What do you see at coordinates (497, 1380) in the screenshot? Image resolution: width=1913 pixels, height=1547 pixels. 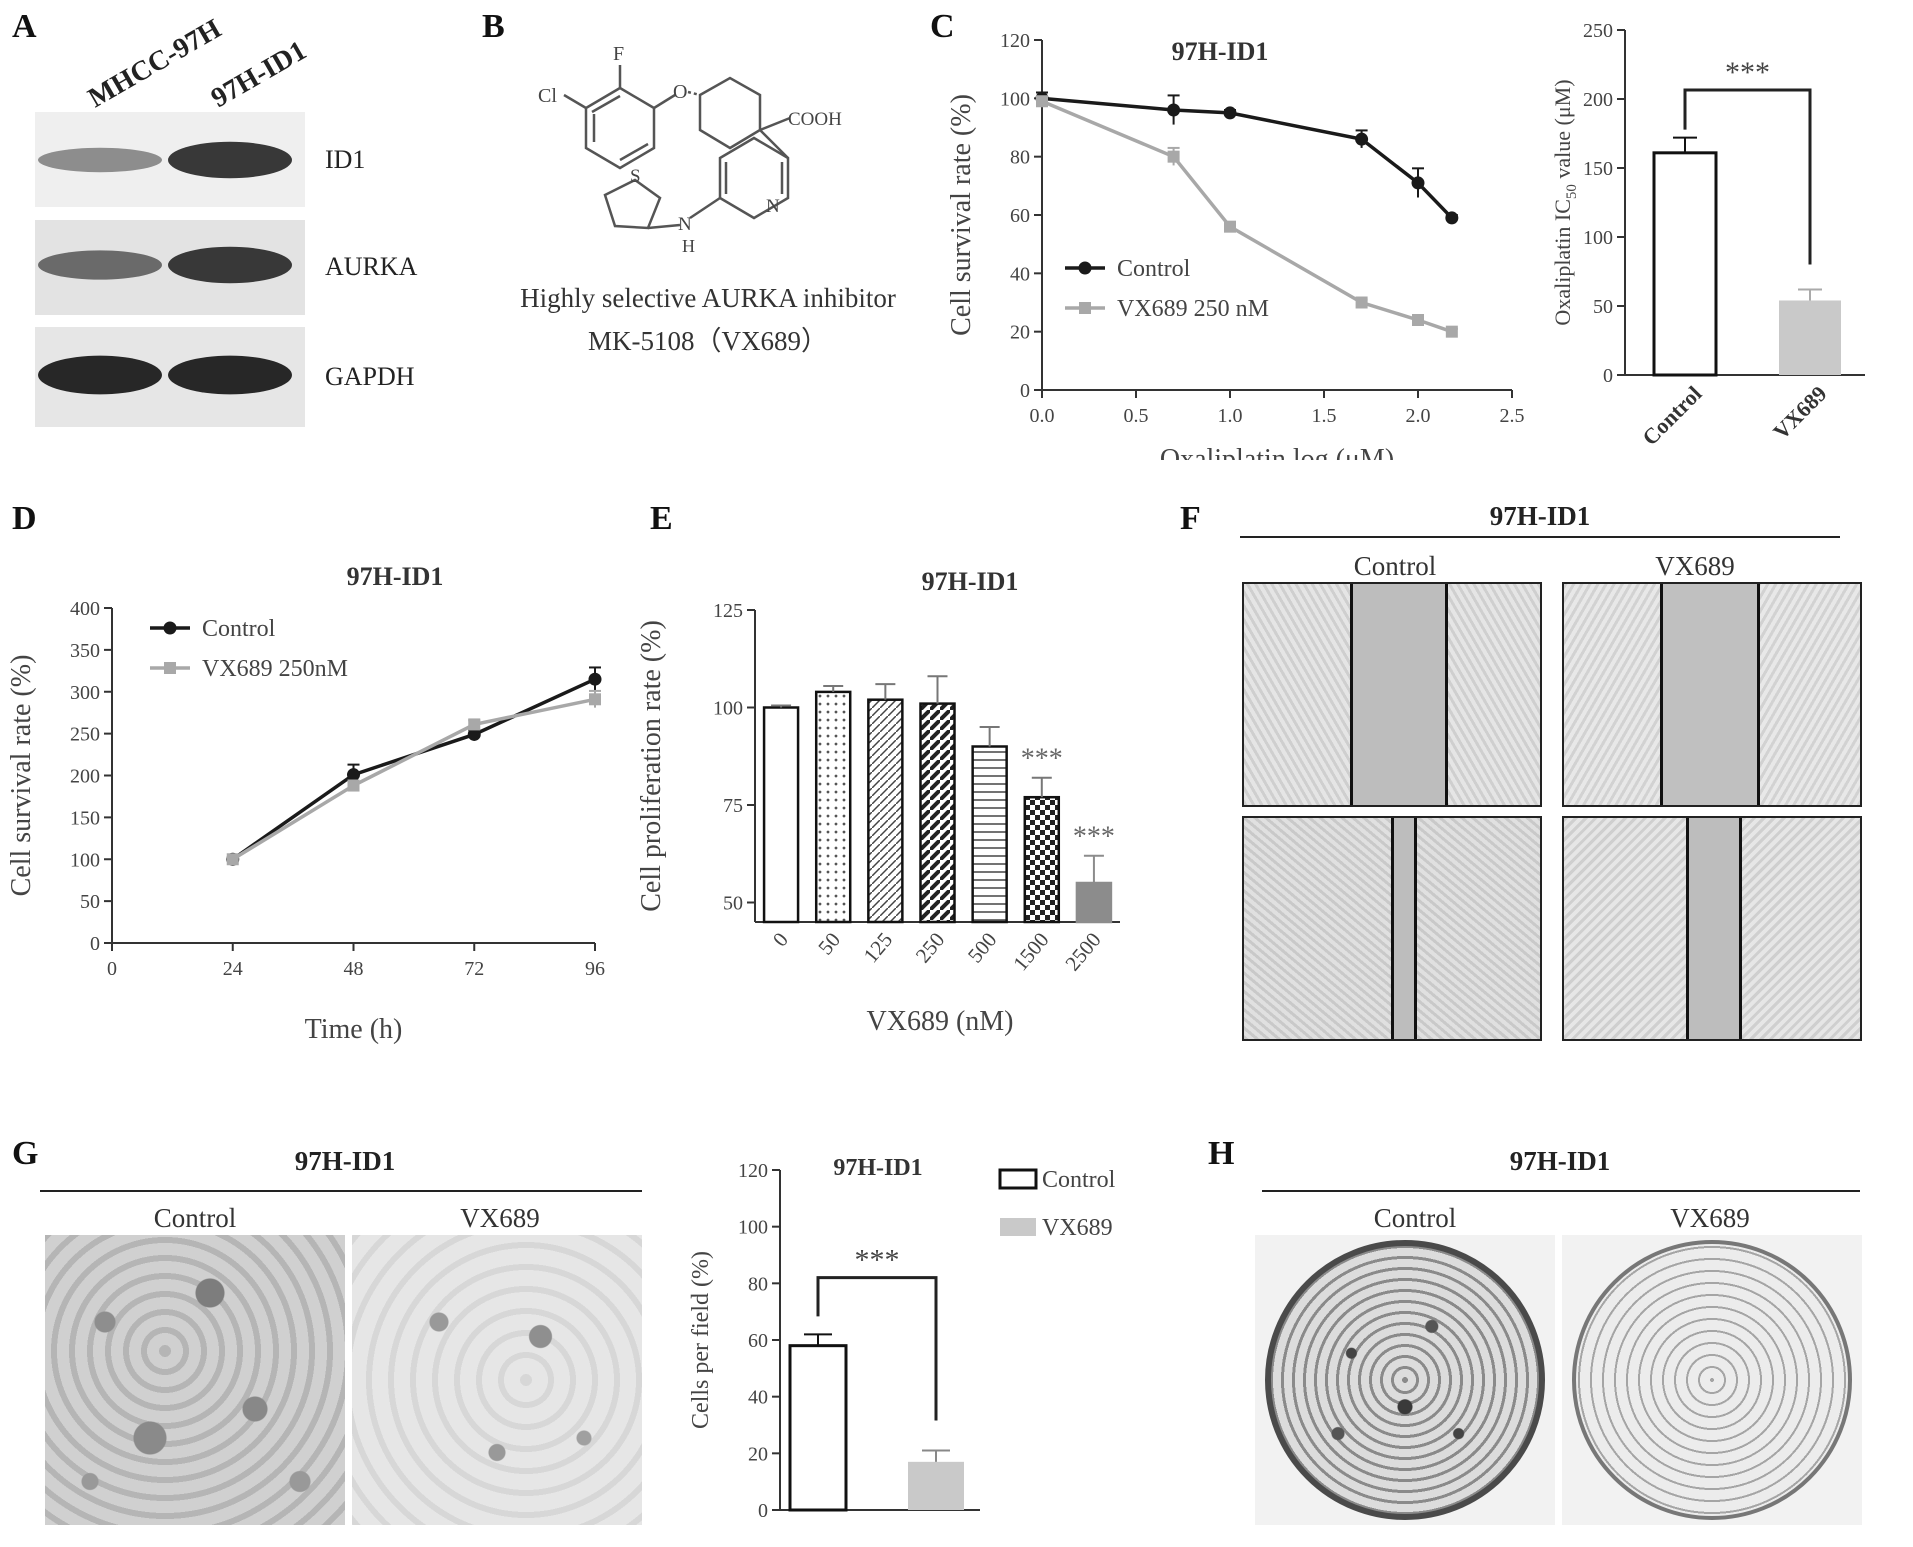 I see `transwell-vx689` at bounding box center [497, 1380].